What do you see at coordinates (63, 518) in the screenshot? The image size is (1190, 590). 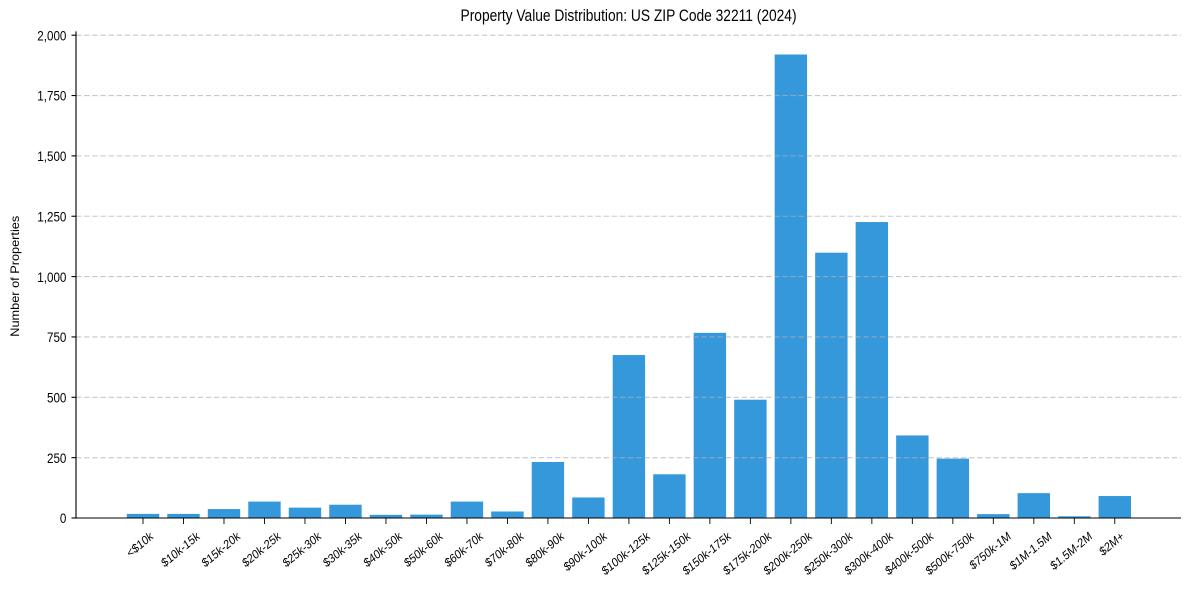 I see `svg-text: 0` at bounding box center [63, 518].